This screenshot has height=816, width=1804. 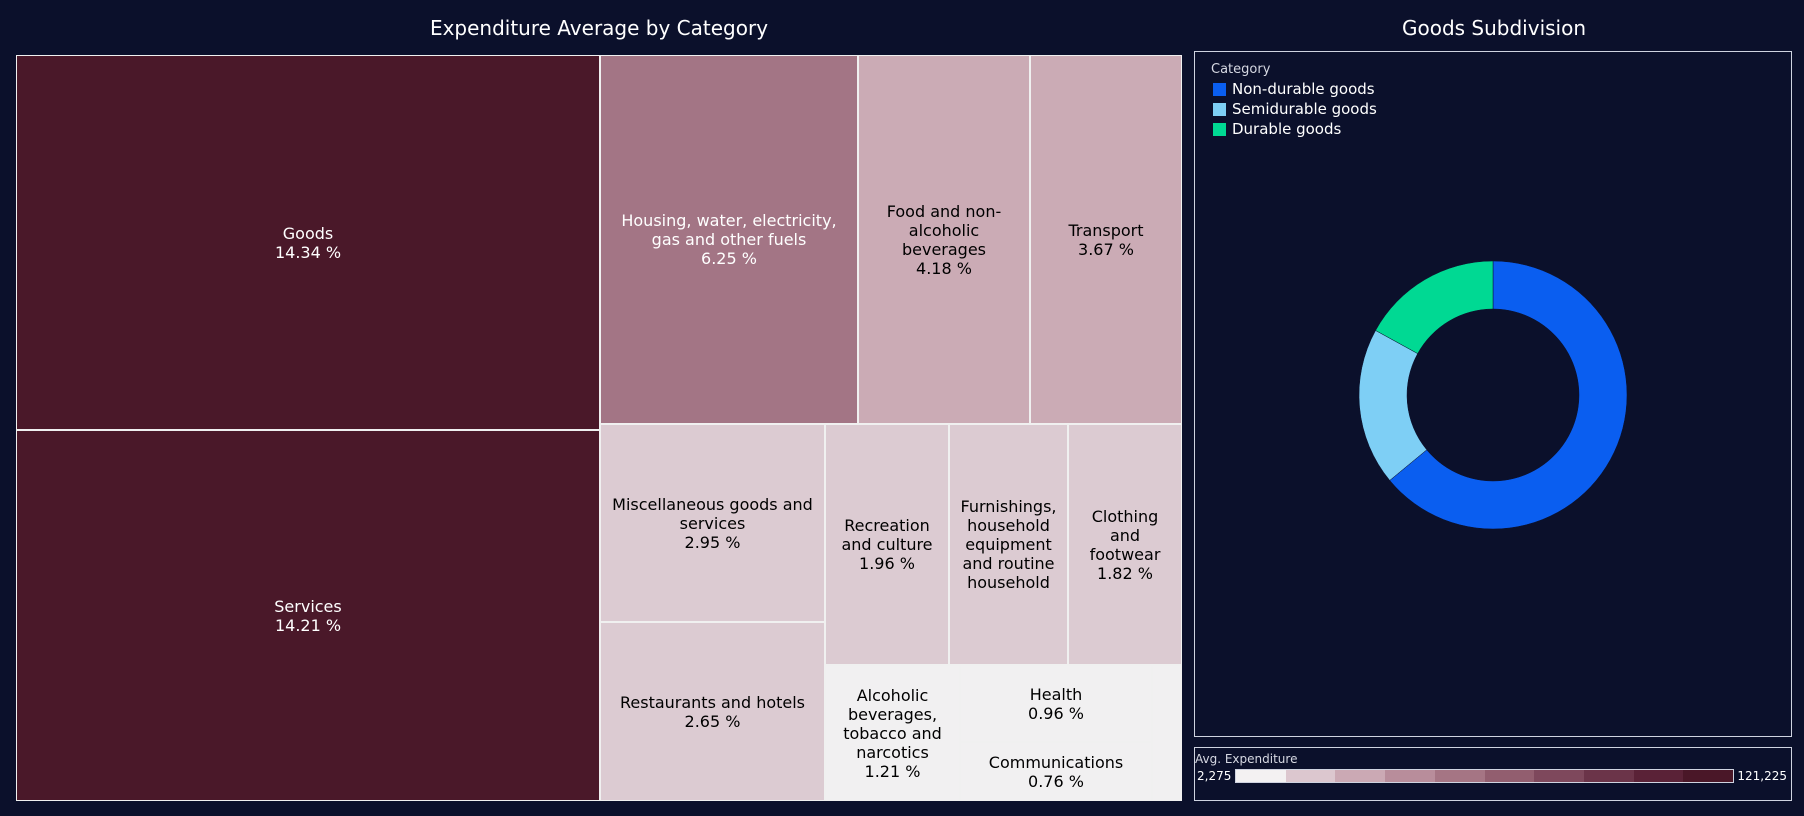 What do you see at coordinates (1214, 776) in the screenshot?
I see `color-scale-min-label: 2,275` at bounding box center [1214, 776].